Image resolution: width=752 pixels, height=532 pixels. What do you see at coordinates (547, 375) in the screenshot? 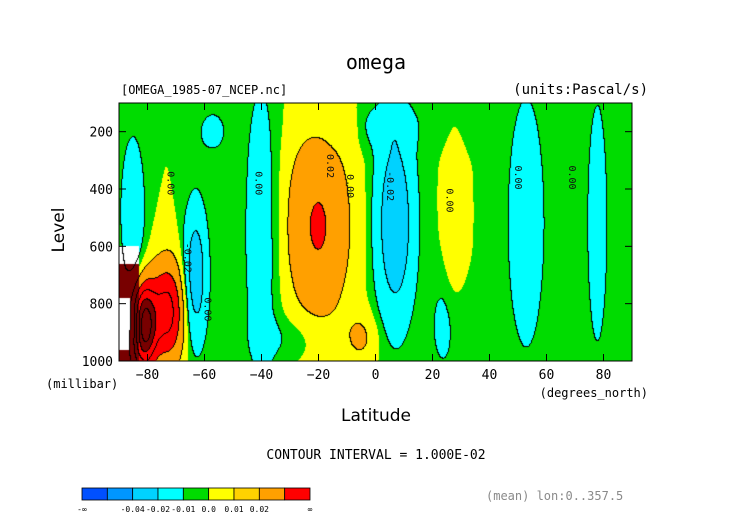
I see `x-tick-label: 60` at bounding box center [547, 375].